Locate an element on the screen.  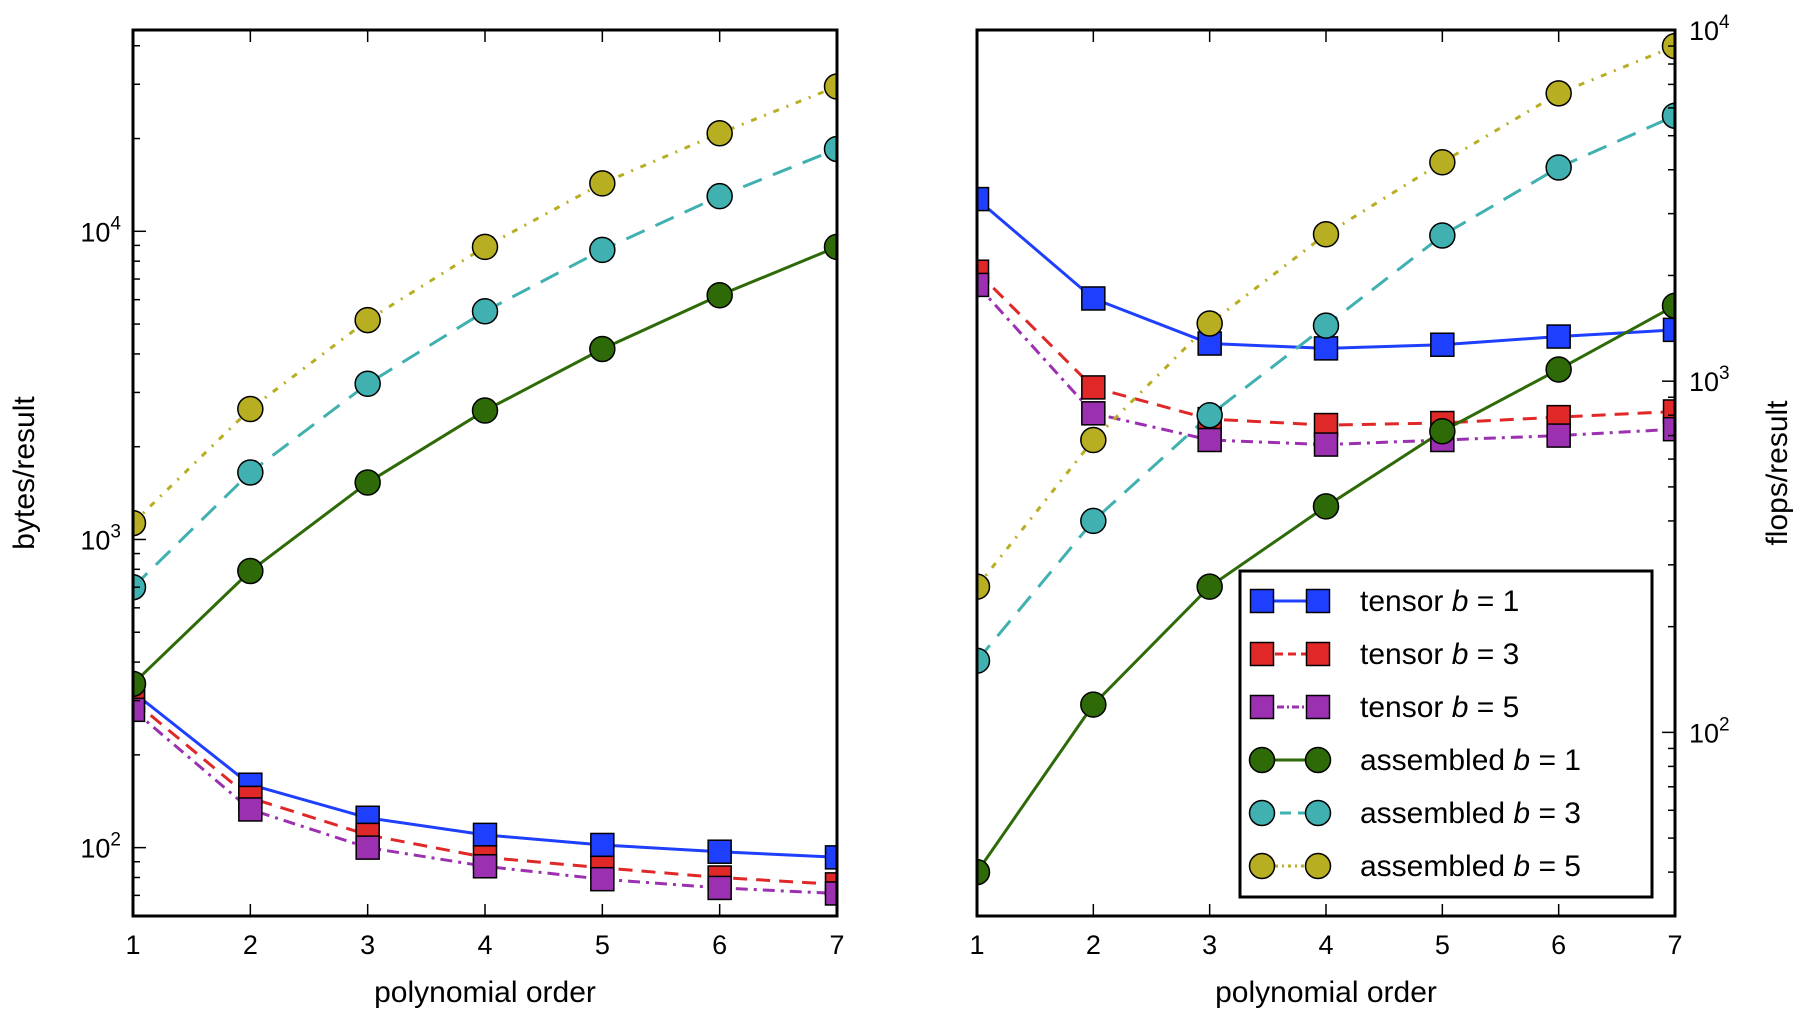
legend-item-assembled-b5: assembled b = 5 is located at coordinates (1414, 866).